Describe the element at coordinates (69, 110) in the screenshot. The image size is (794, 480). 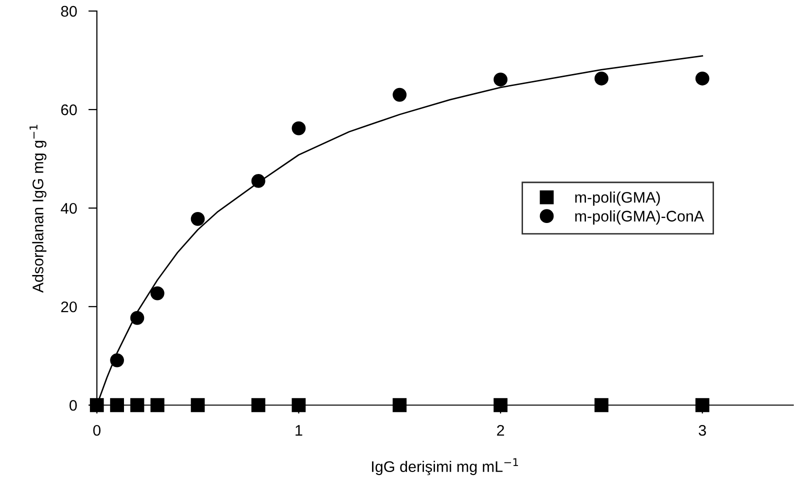
I see `y-tick-label: 60` at that location.